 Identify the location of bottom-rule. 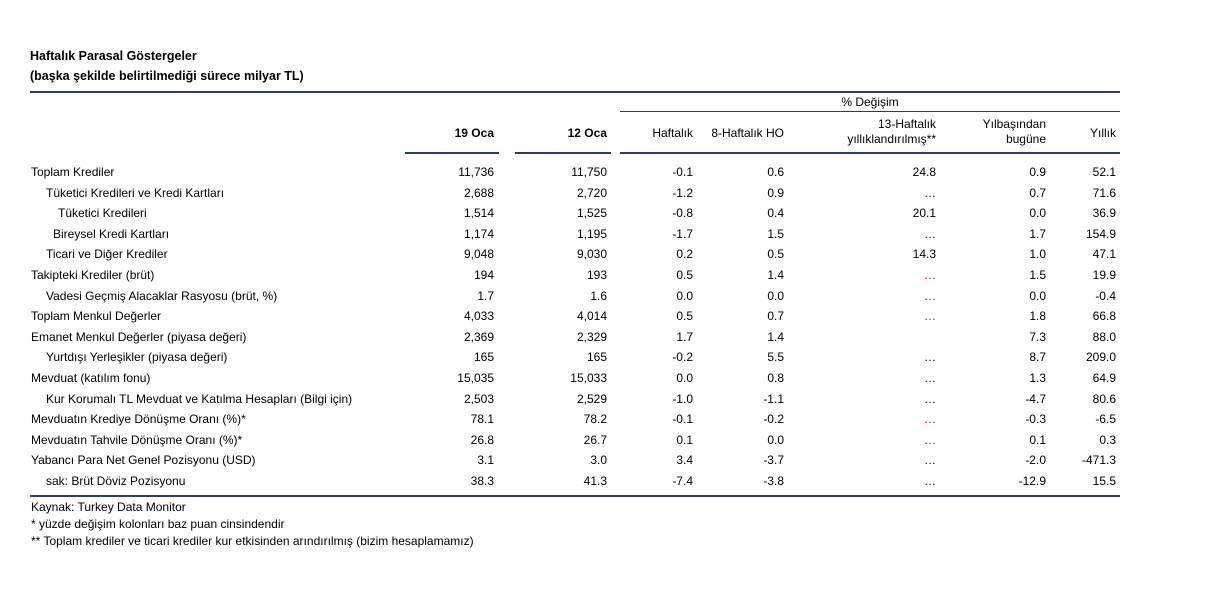
(575, 496).